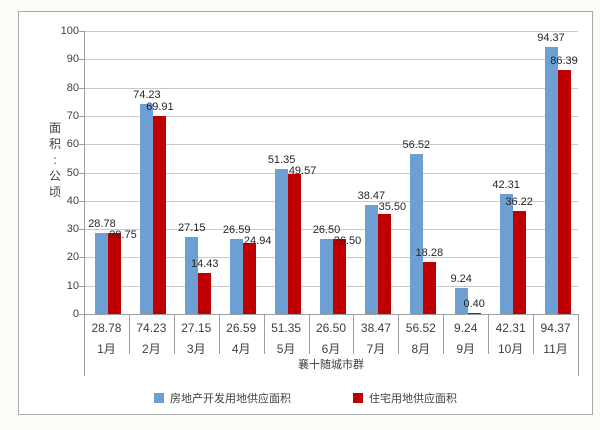 This screenshot has height=430, width=600. Describe the element at coordinates (241, 349) in the screenshot. I see `table-month-cell: 4月` at that location.